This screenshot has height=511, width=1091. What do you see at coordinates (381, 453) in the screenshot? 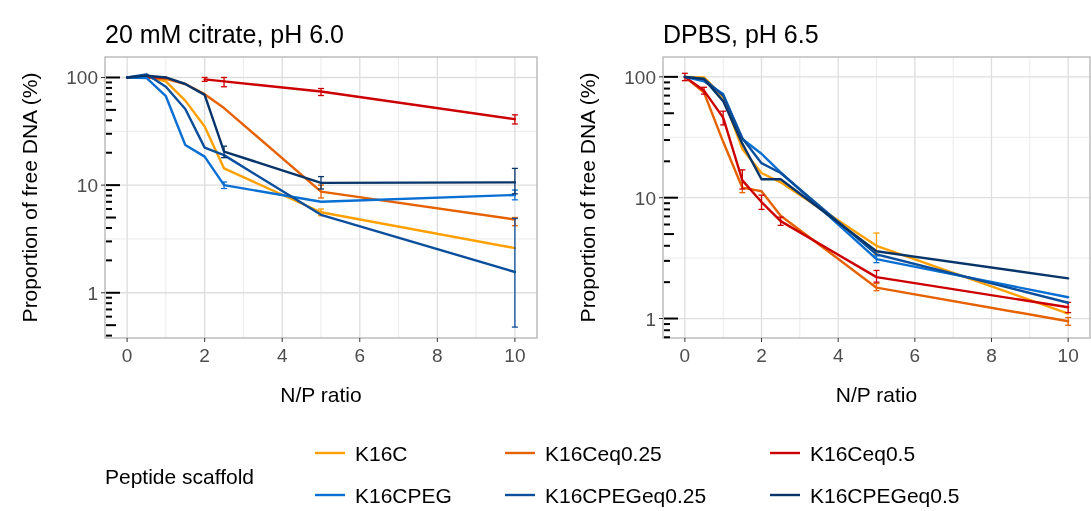
I see `legend-label: K16C` at bounding box center [381, 453].